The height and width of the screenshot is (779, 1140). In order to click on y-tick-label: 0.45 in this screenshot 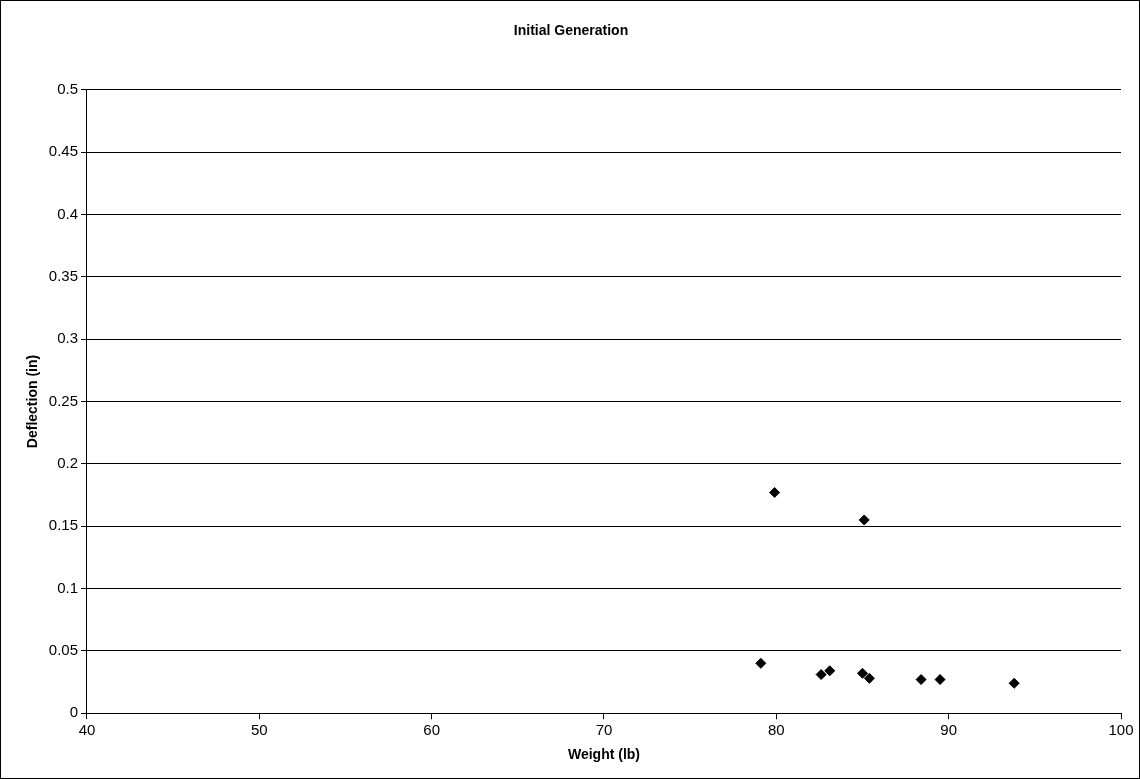, I will do `click(63, 151)`.